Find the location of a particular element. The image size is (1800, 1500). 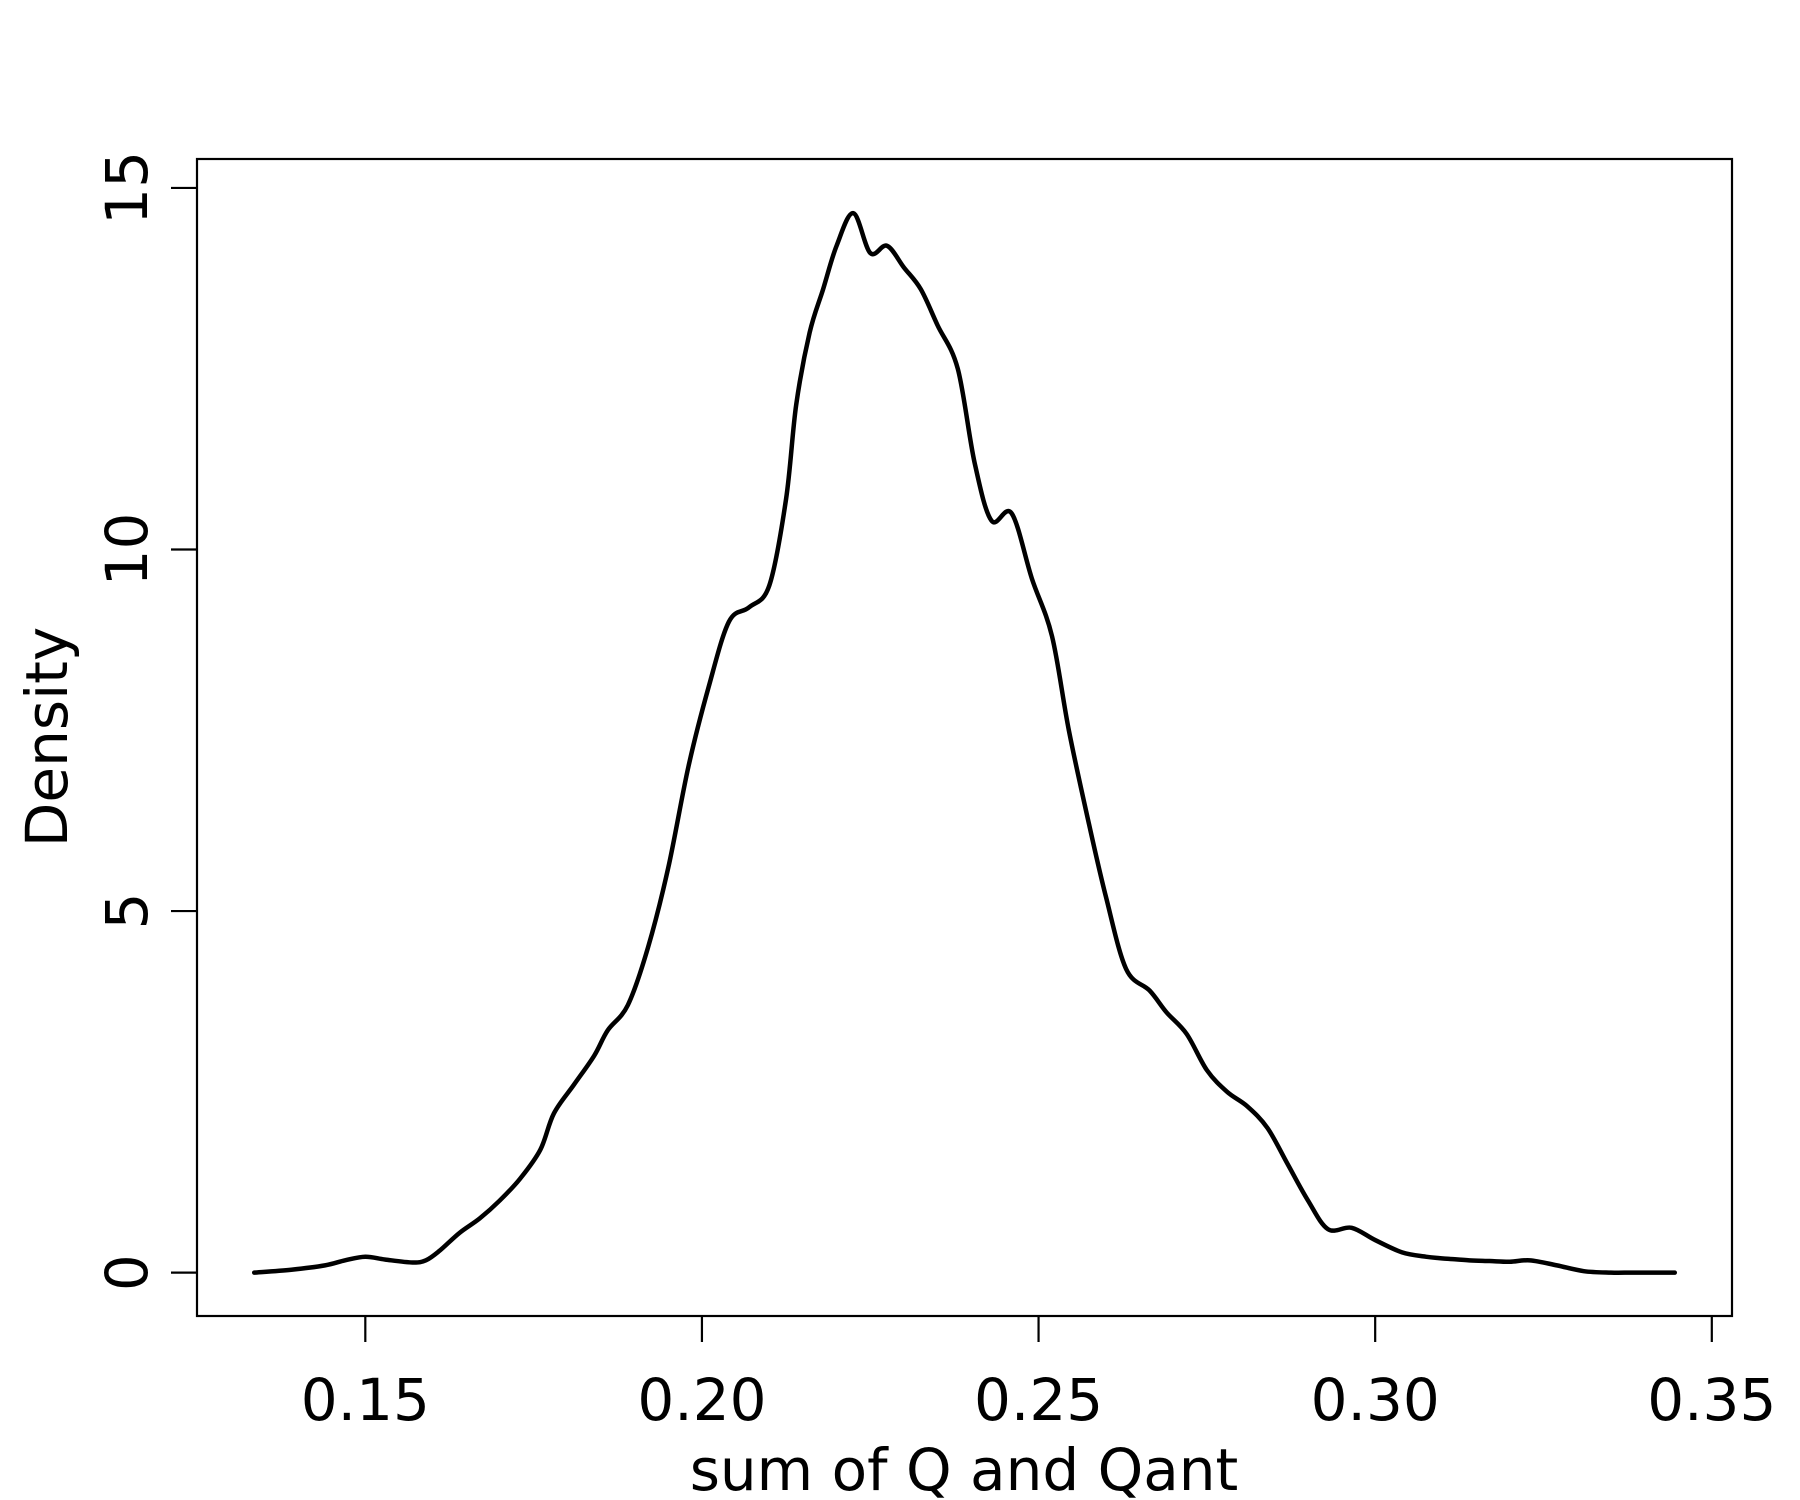

x-tick-label-0: 0.15 is located at coordinates (365, 1400).